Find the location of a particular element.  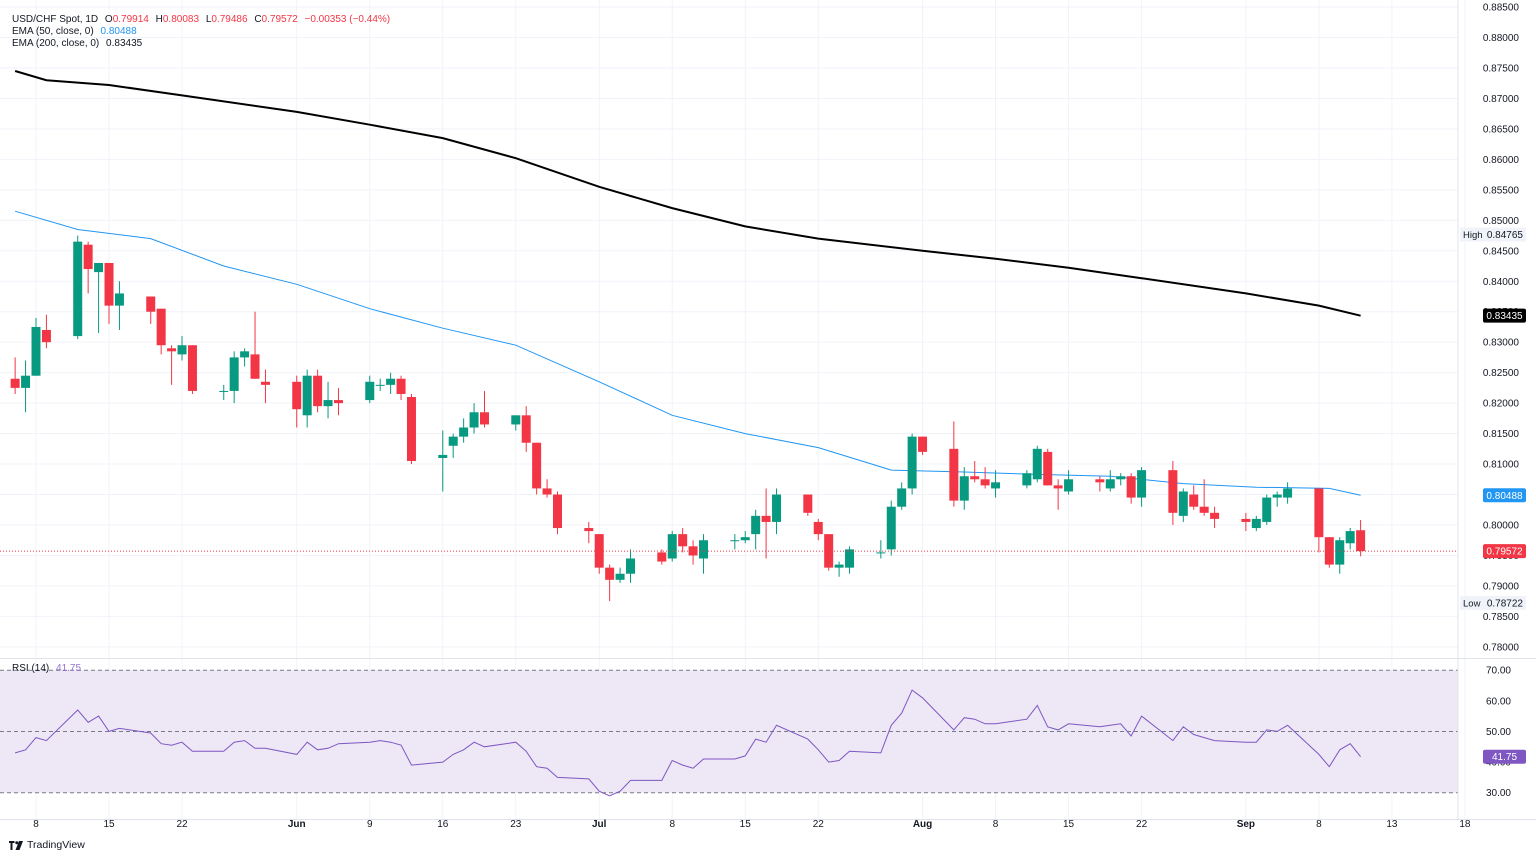

legend-rsi-row: RSI (14) 41.75 is located at coordinates (48, 669).